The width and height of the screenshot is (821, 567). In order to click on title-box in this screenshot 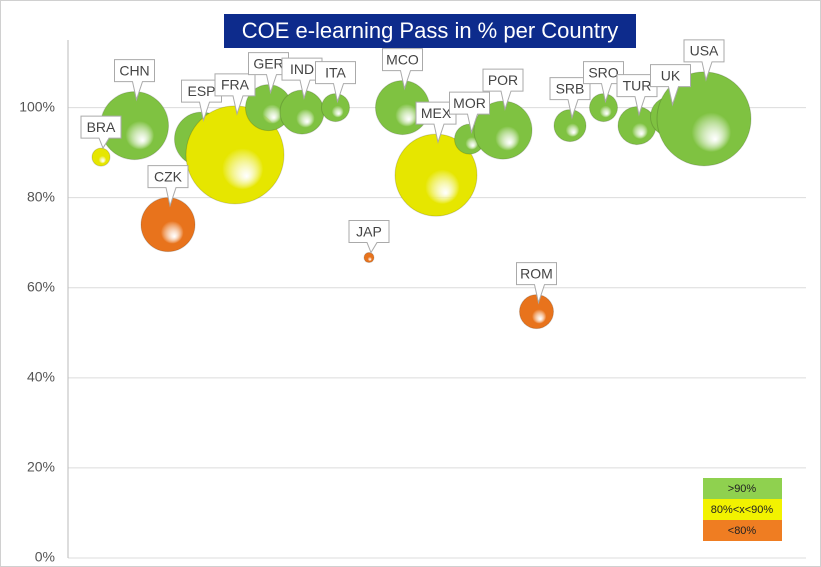, I will do `click(430, 31)`.